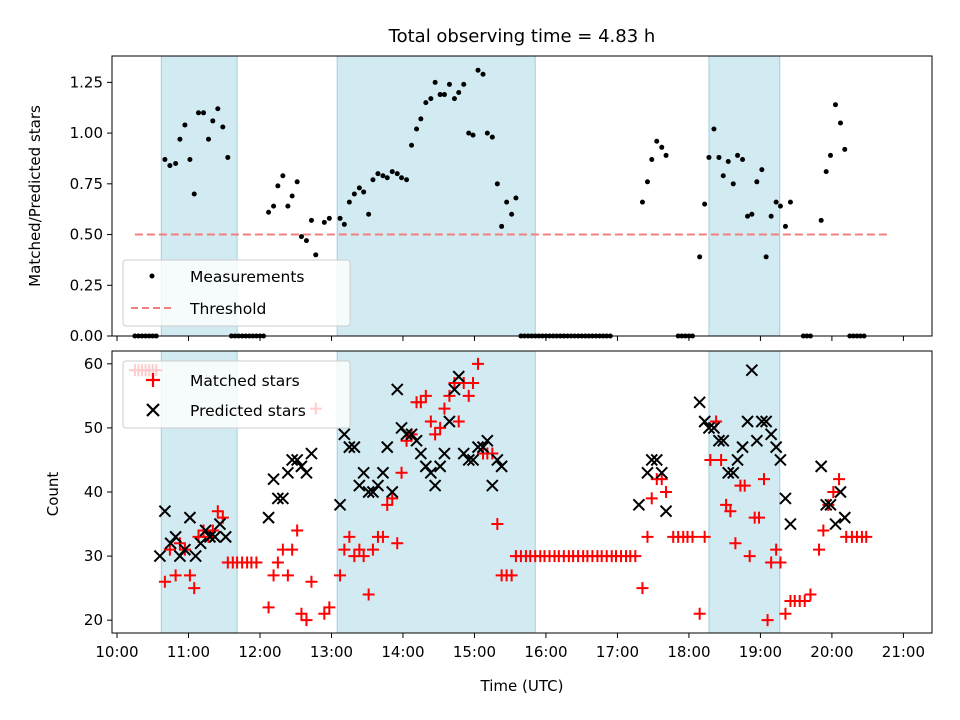 The width and height of the screenshot is (960, 720). What do you see at coordinates (86, 285) in the screenshot?
I see `ytick-label-0-1: 0.25` at bounding box center [86, 285].